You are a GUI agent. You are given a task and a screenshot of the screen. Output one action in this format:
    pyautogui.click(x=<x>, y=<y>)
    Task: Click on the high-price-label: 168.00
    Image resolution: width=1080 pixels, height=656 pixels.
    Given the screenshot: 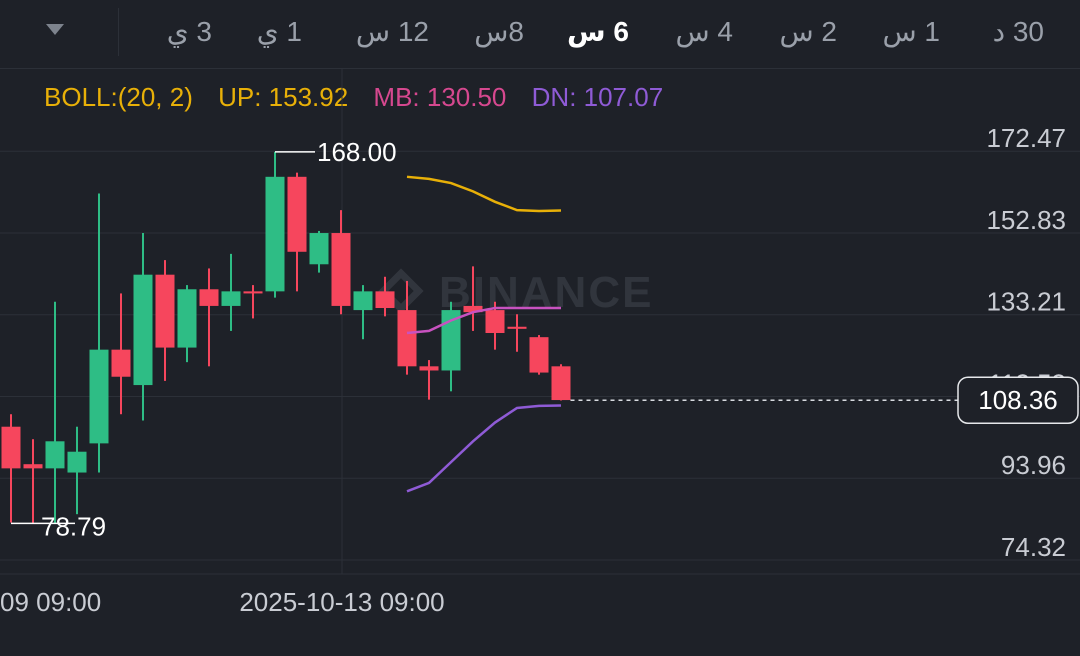 What is the action you would take?
    pyautogui.click(x=357, y=152)
    